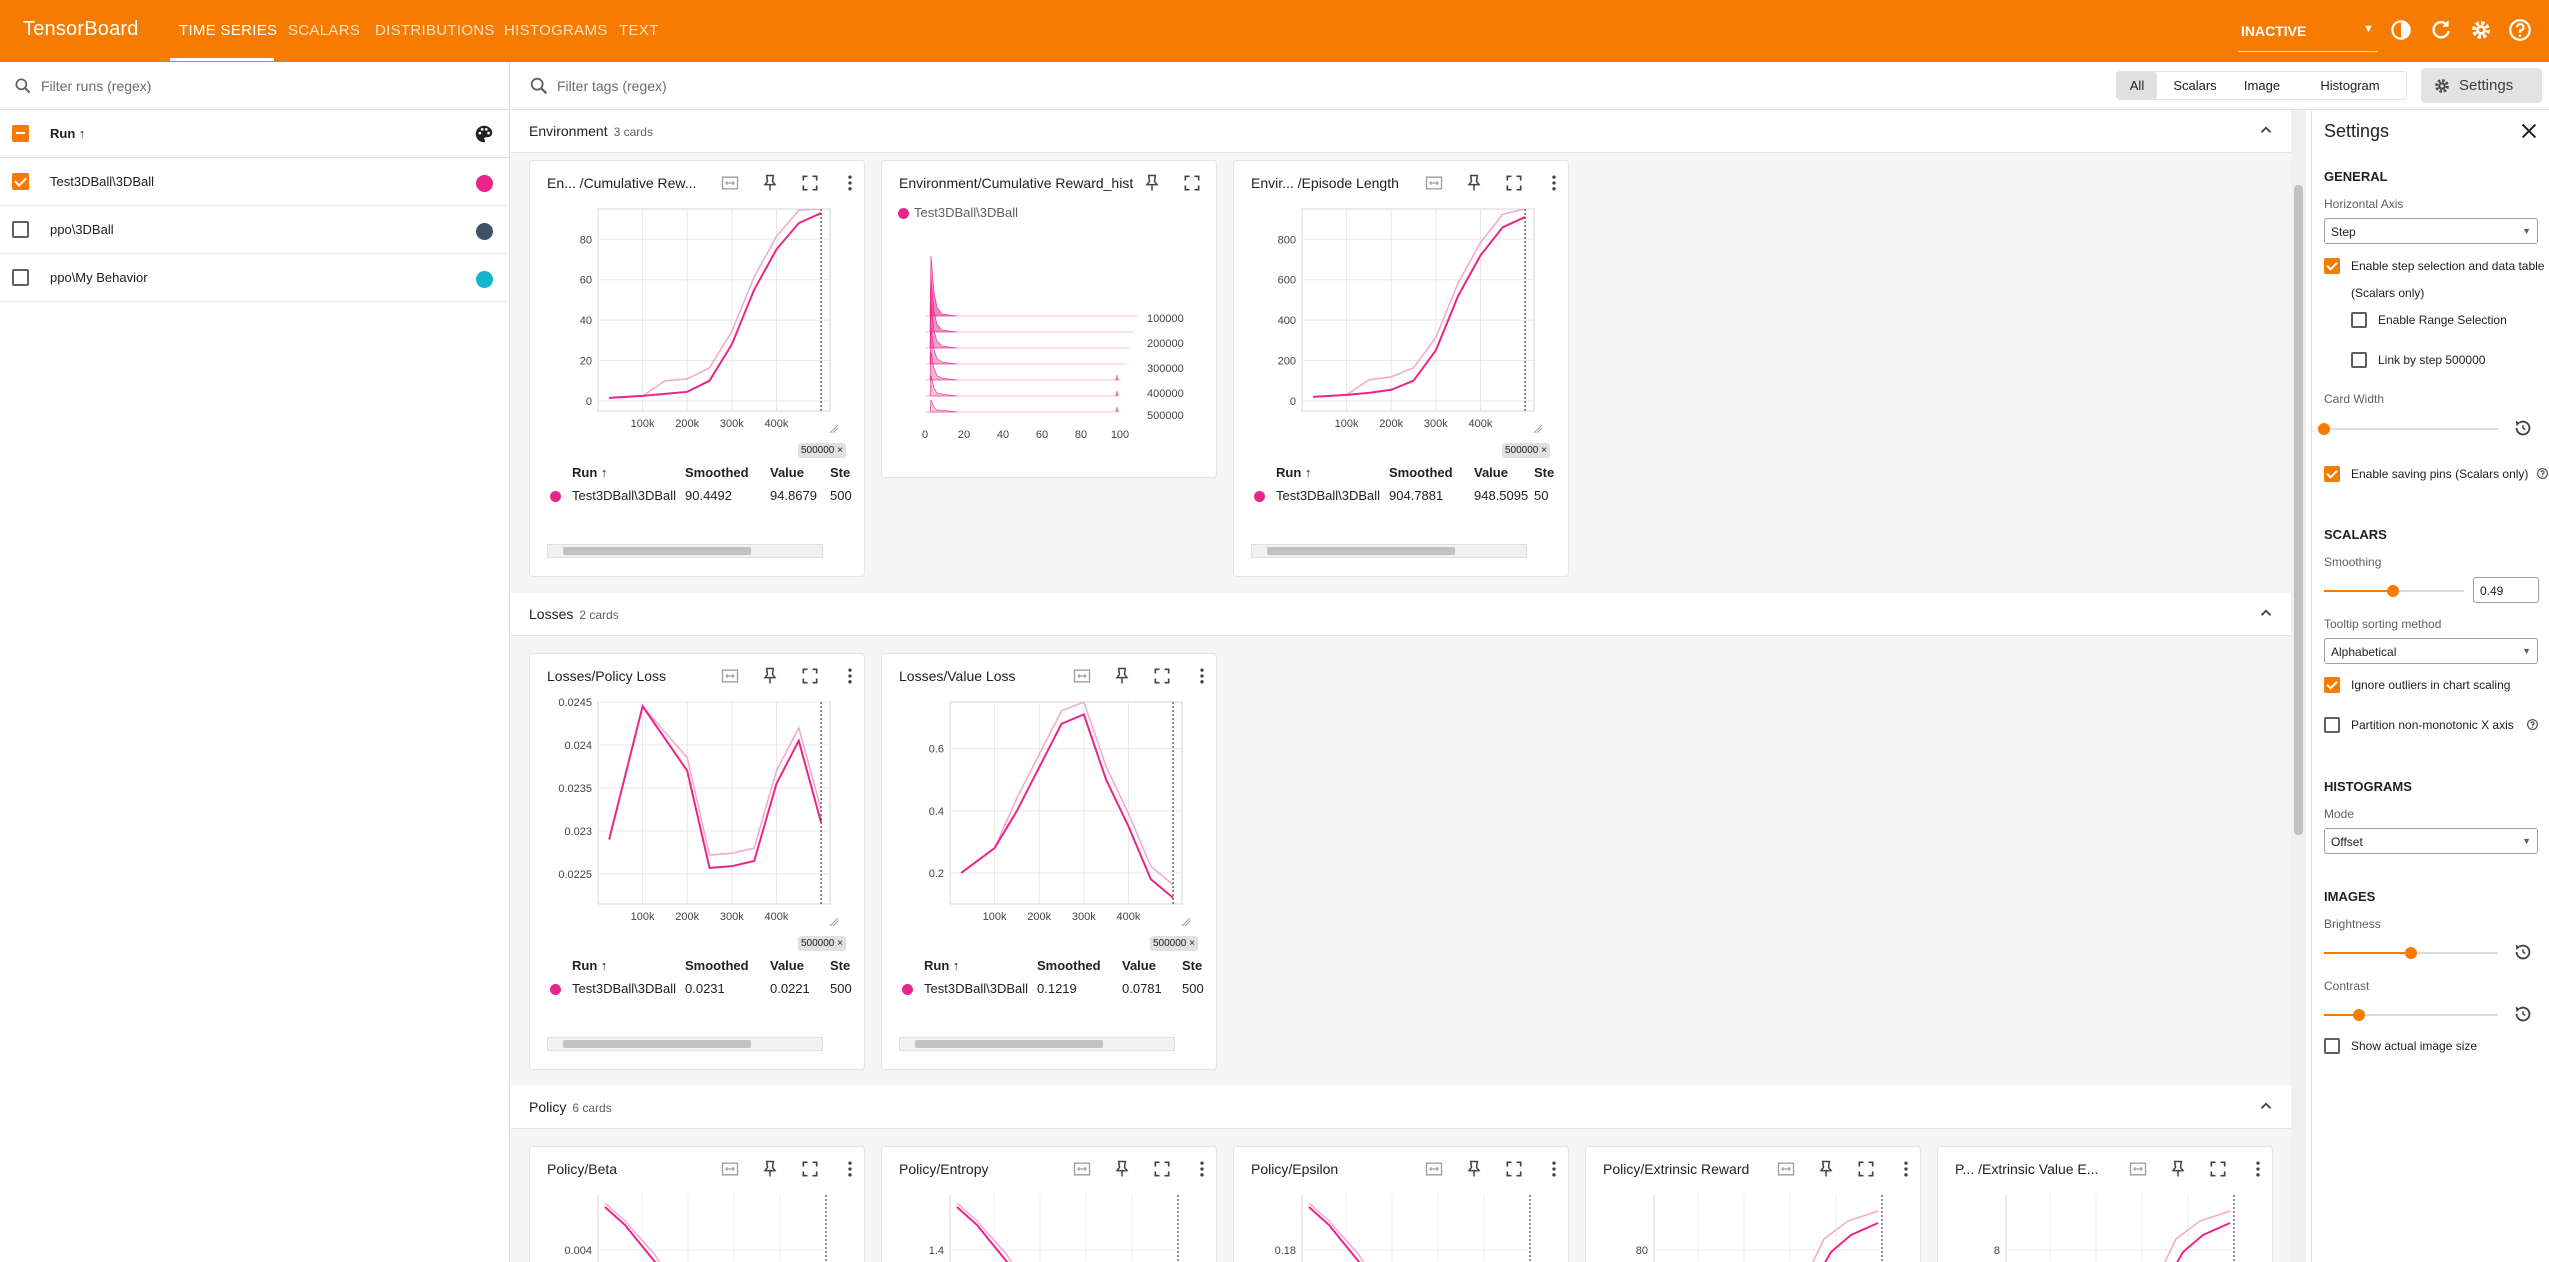 This screenshot has width=2549, height=1262. I want to click on ignore-outliers-checkbox, so click(2332, 685).